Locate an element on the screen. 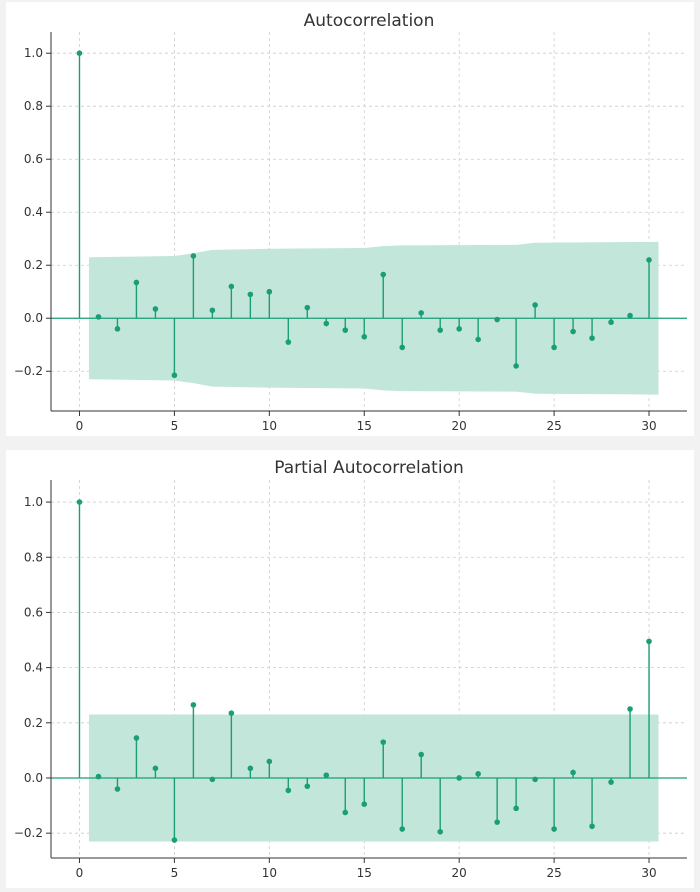  acf-x-tick-label: 25 is located at coordinates (553, 426).